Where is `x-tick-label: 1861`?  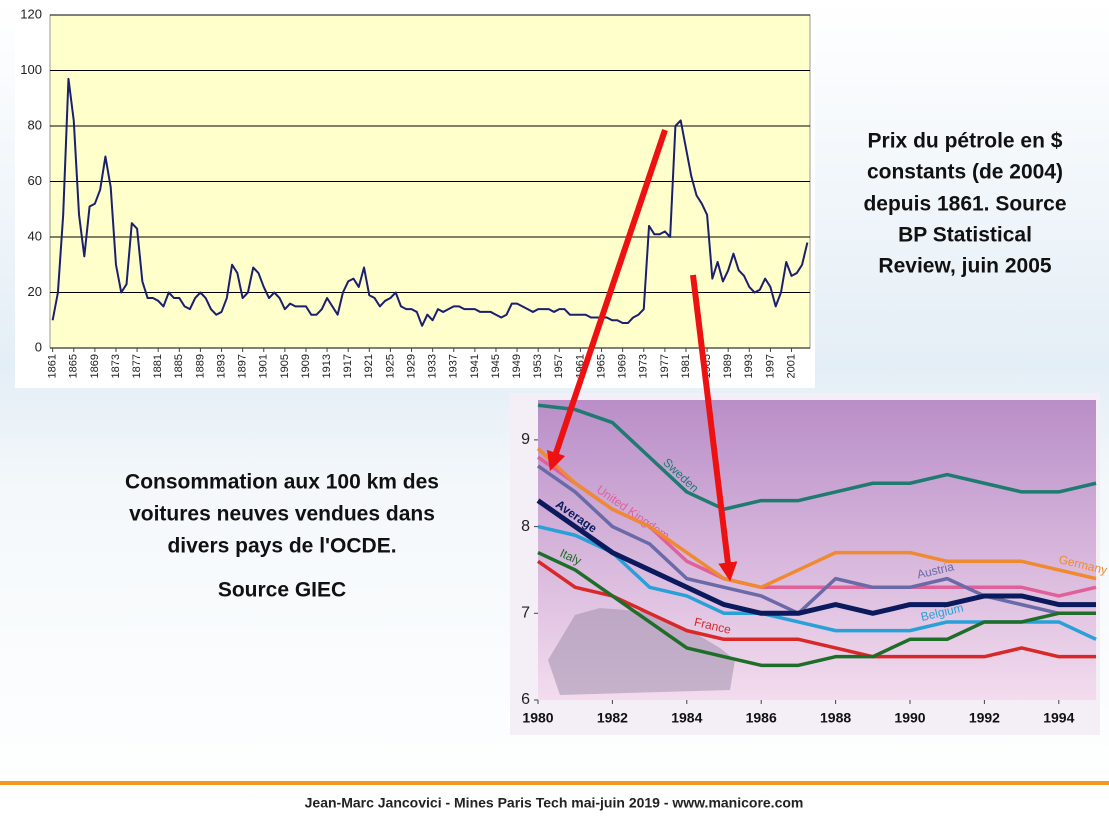 x-tick-label: 1861 is located at coordinates (53, 366).